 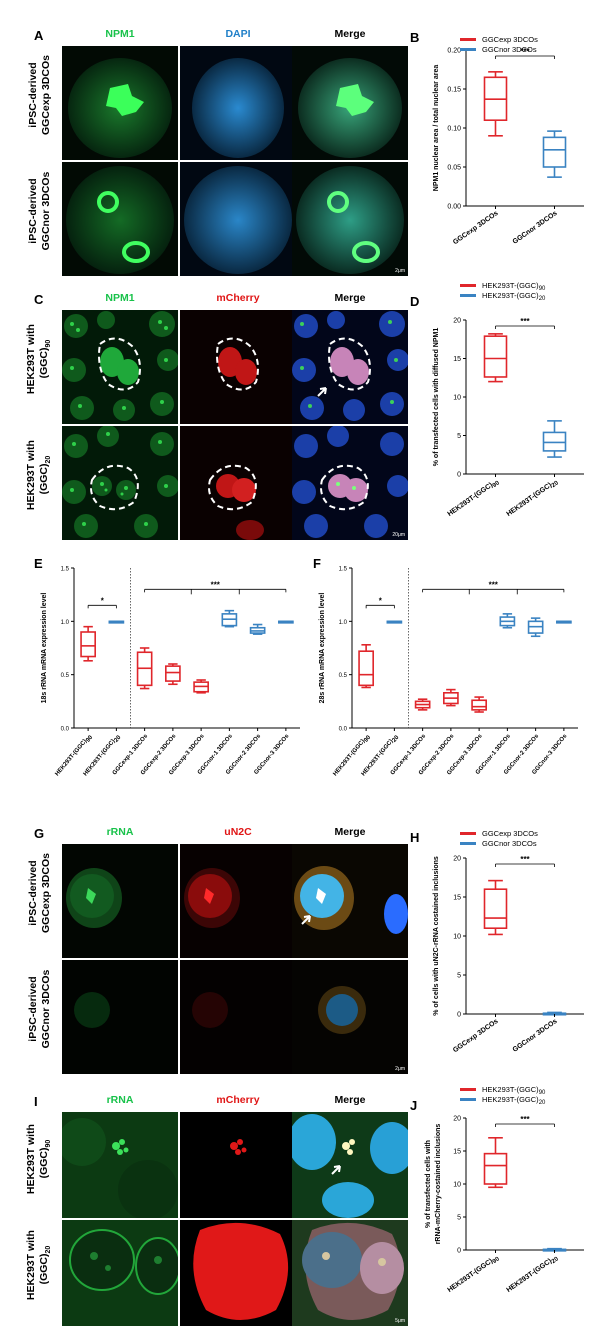 What do you see at coordinates (238, 901) in the screenshot?
I see `micrograph-g-un2c-exp` at bounding box center [238, 901].